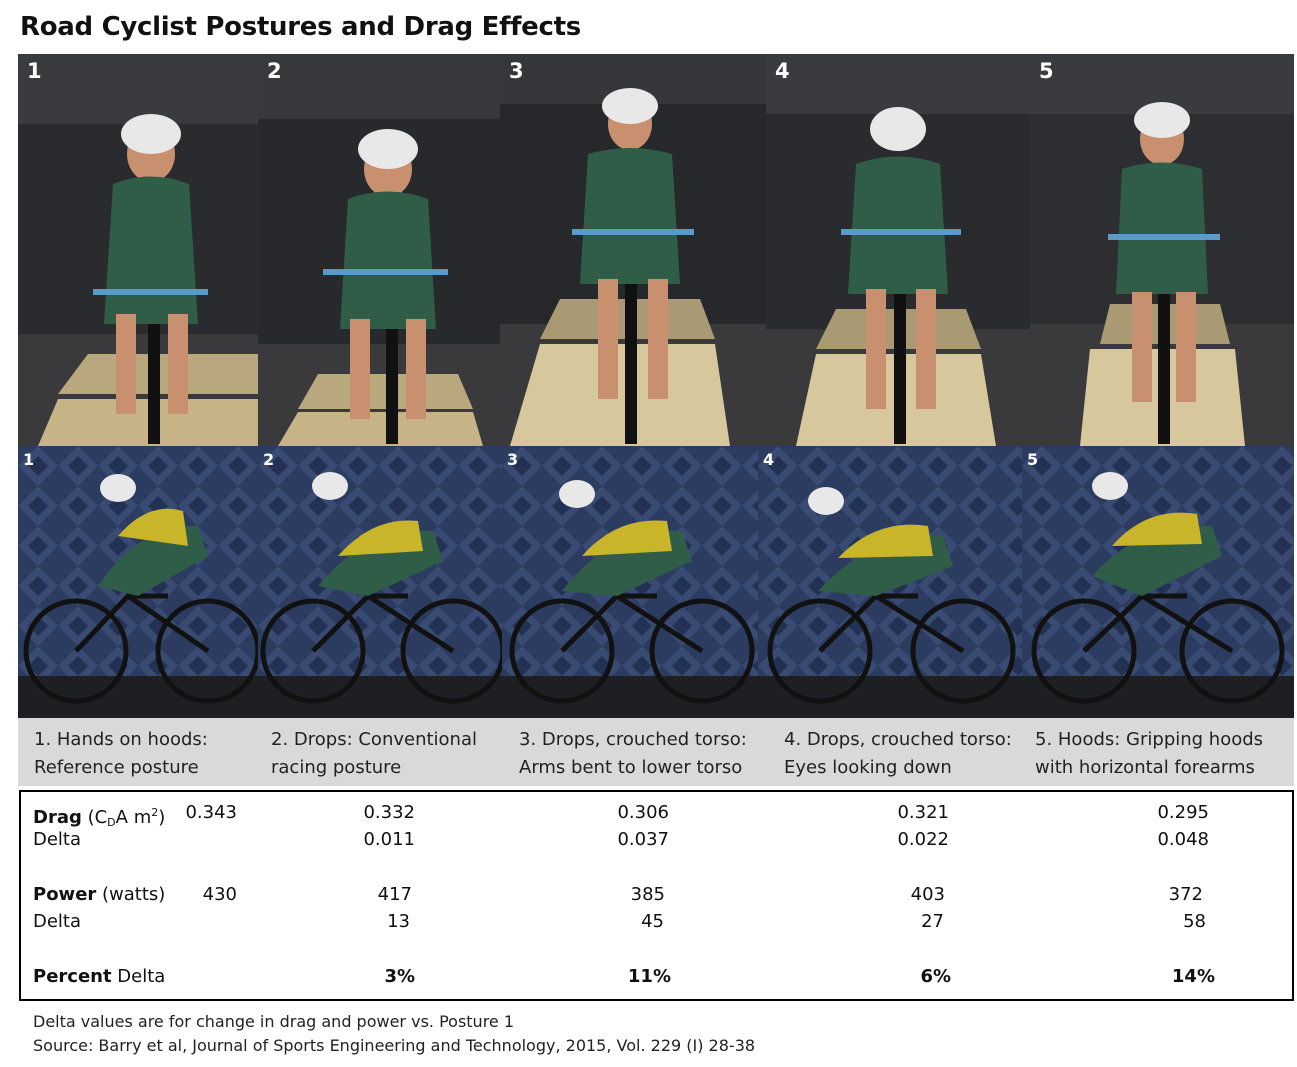 This screenshot has width=1297, height=1067. I want to click on percent-delta-posture-5: 14%, so click(1193, 976).